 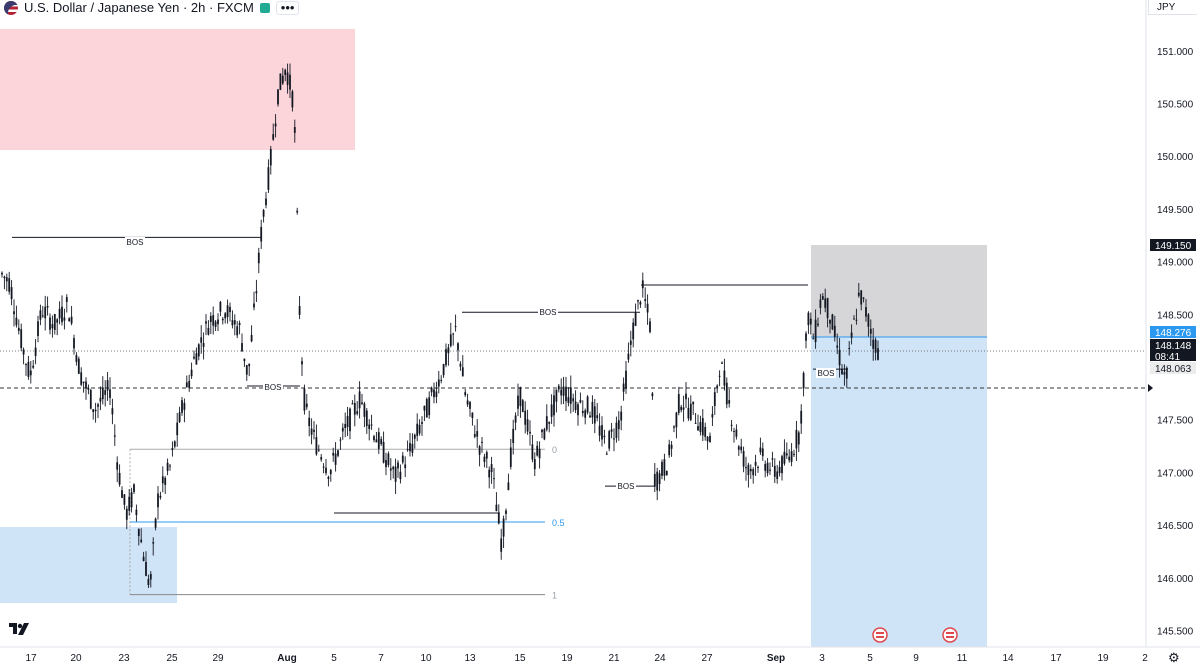 I want to click on time-tick-label: 5, so click(x=334, y=658).